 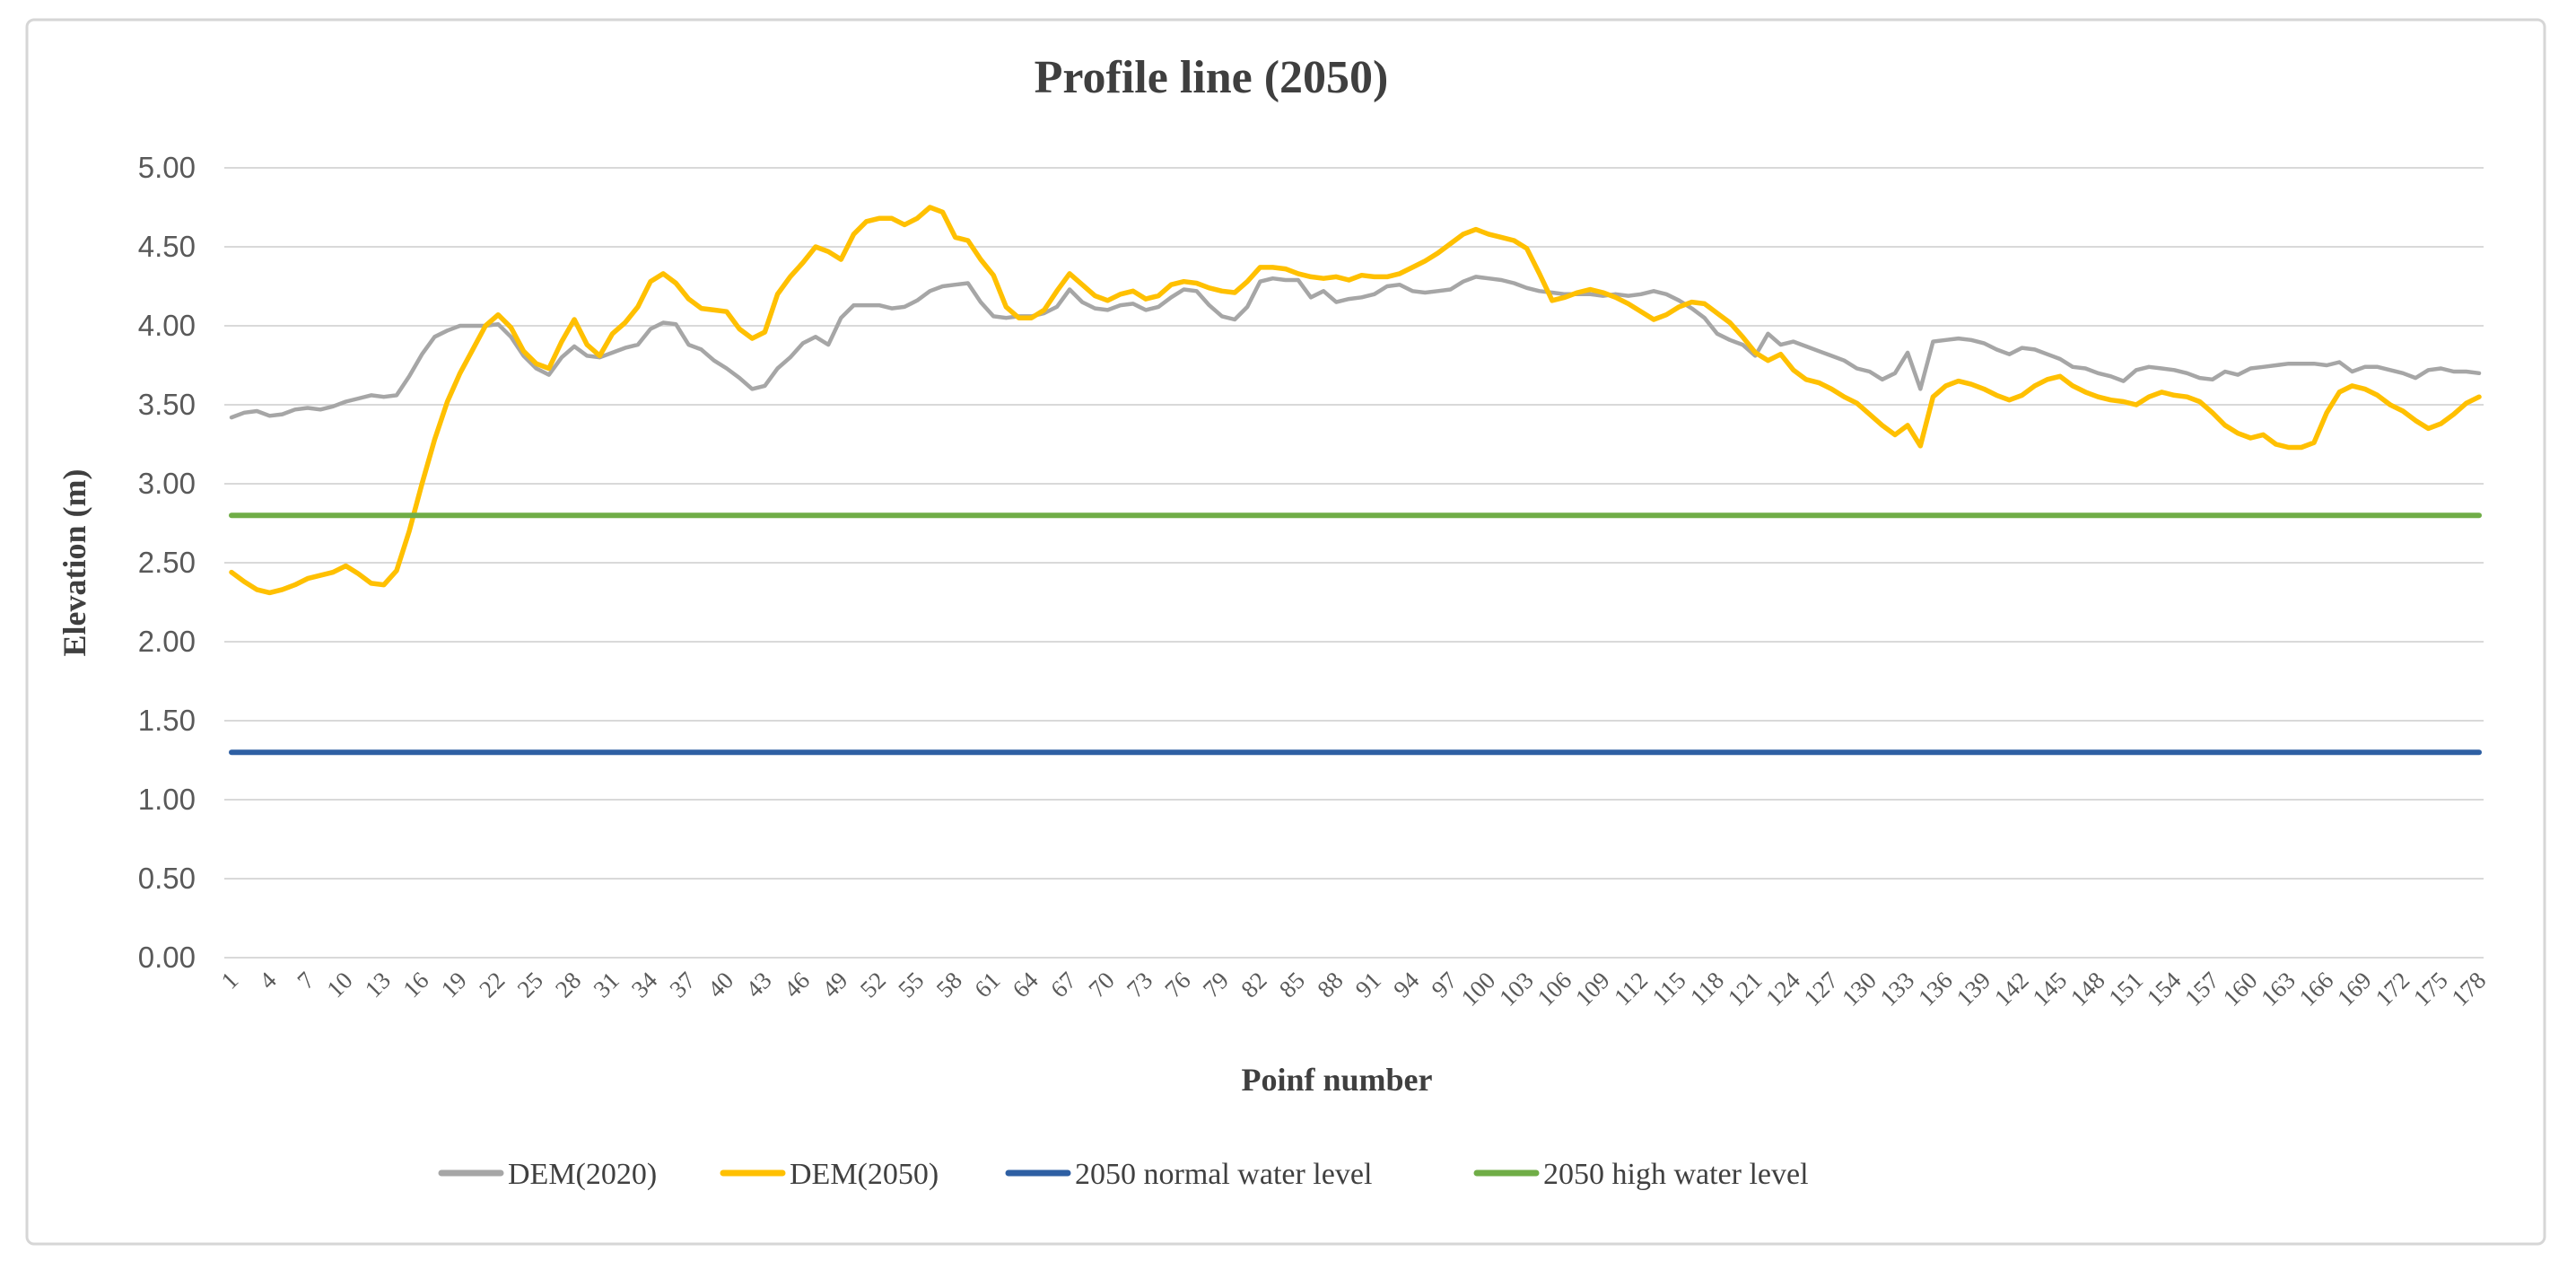 I want to click on x-tick-label: 25, so click(x=530, y=985).